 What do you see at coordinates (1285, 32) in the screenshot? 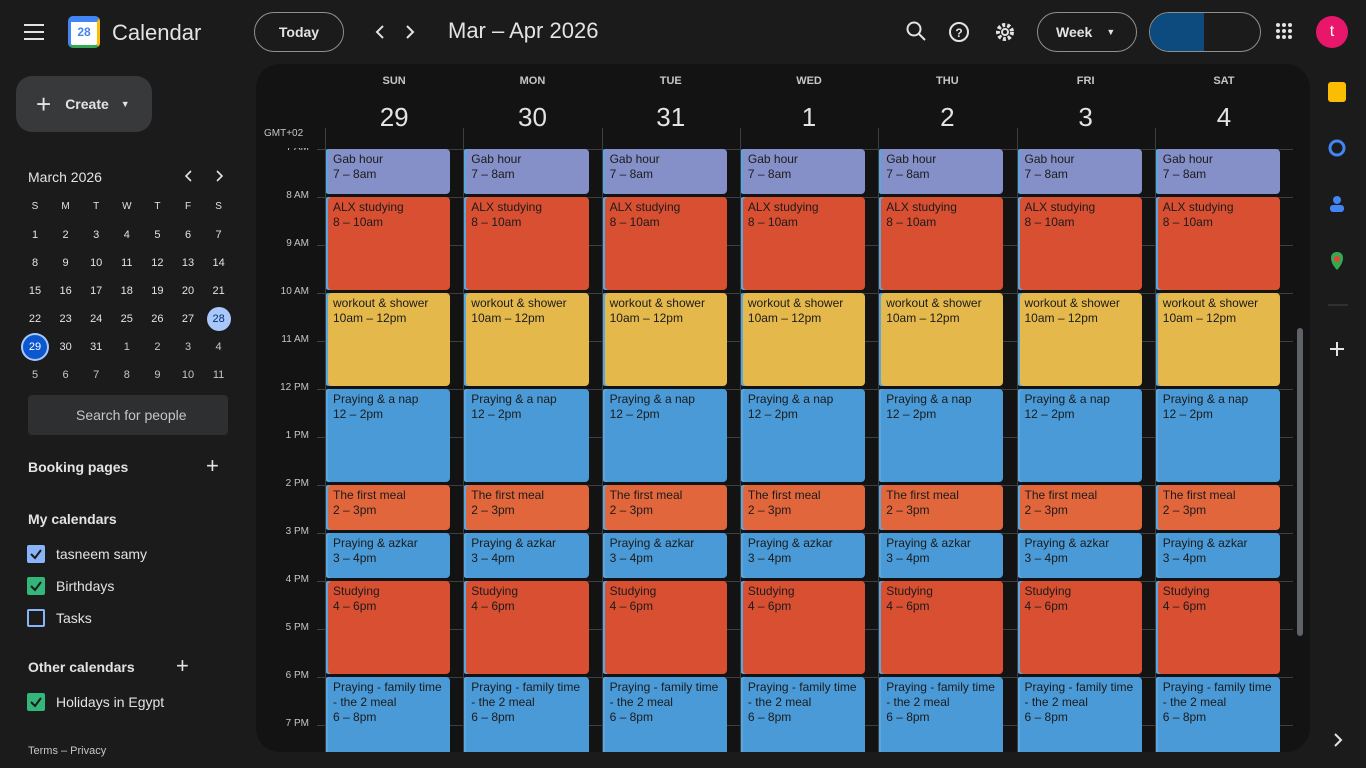
I see `apps-icon` at bounding box center [1285, 32].